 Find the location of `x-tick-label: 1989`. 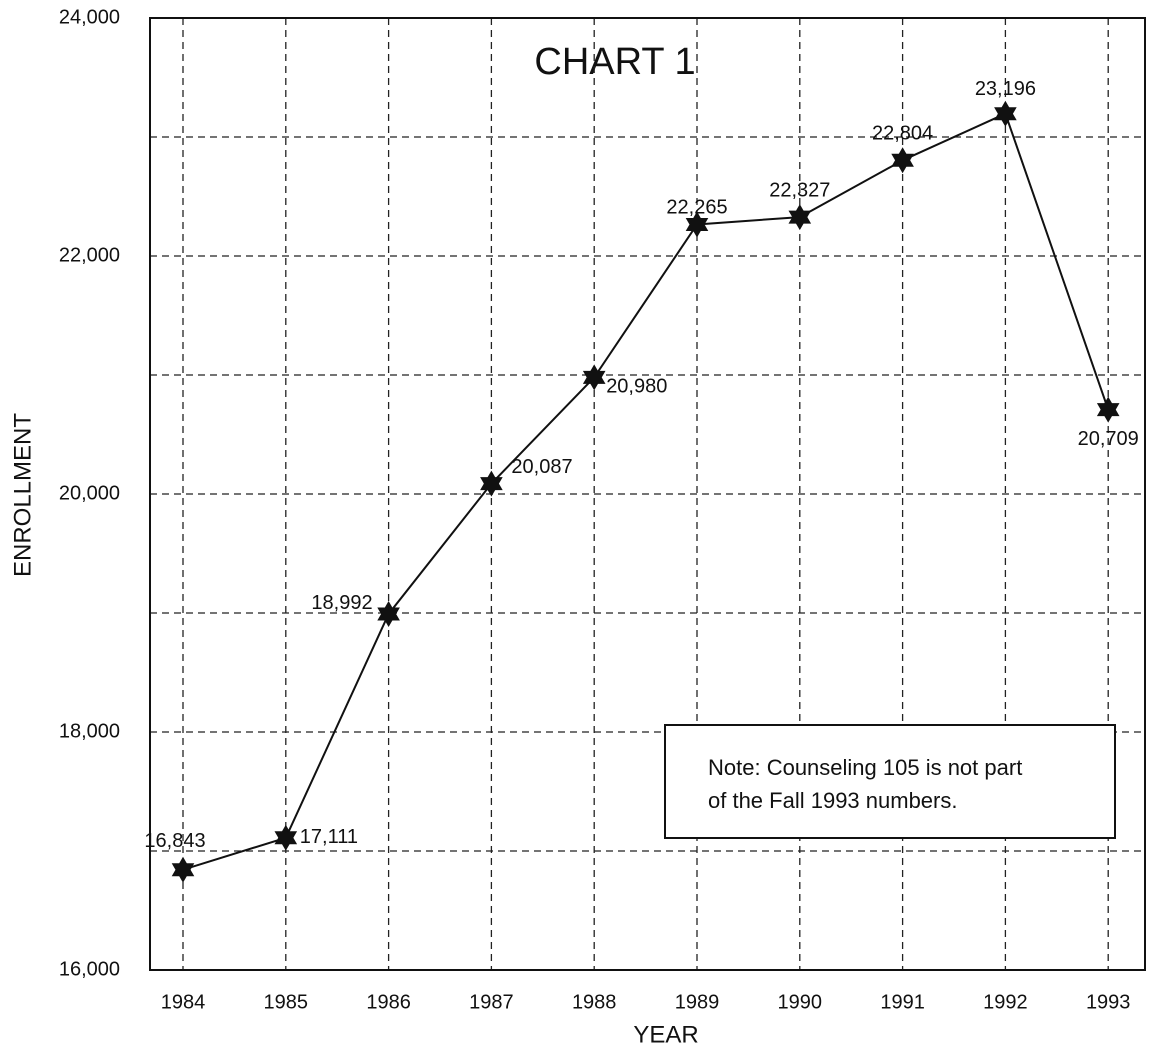

x-tick-label: 1989 is located at coordinates (697, 1002).